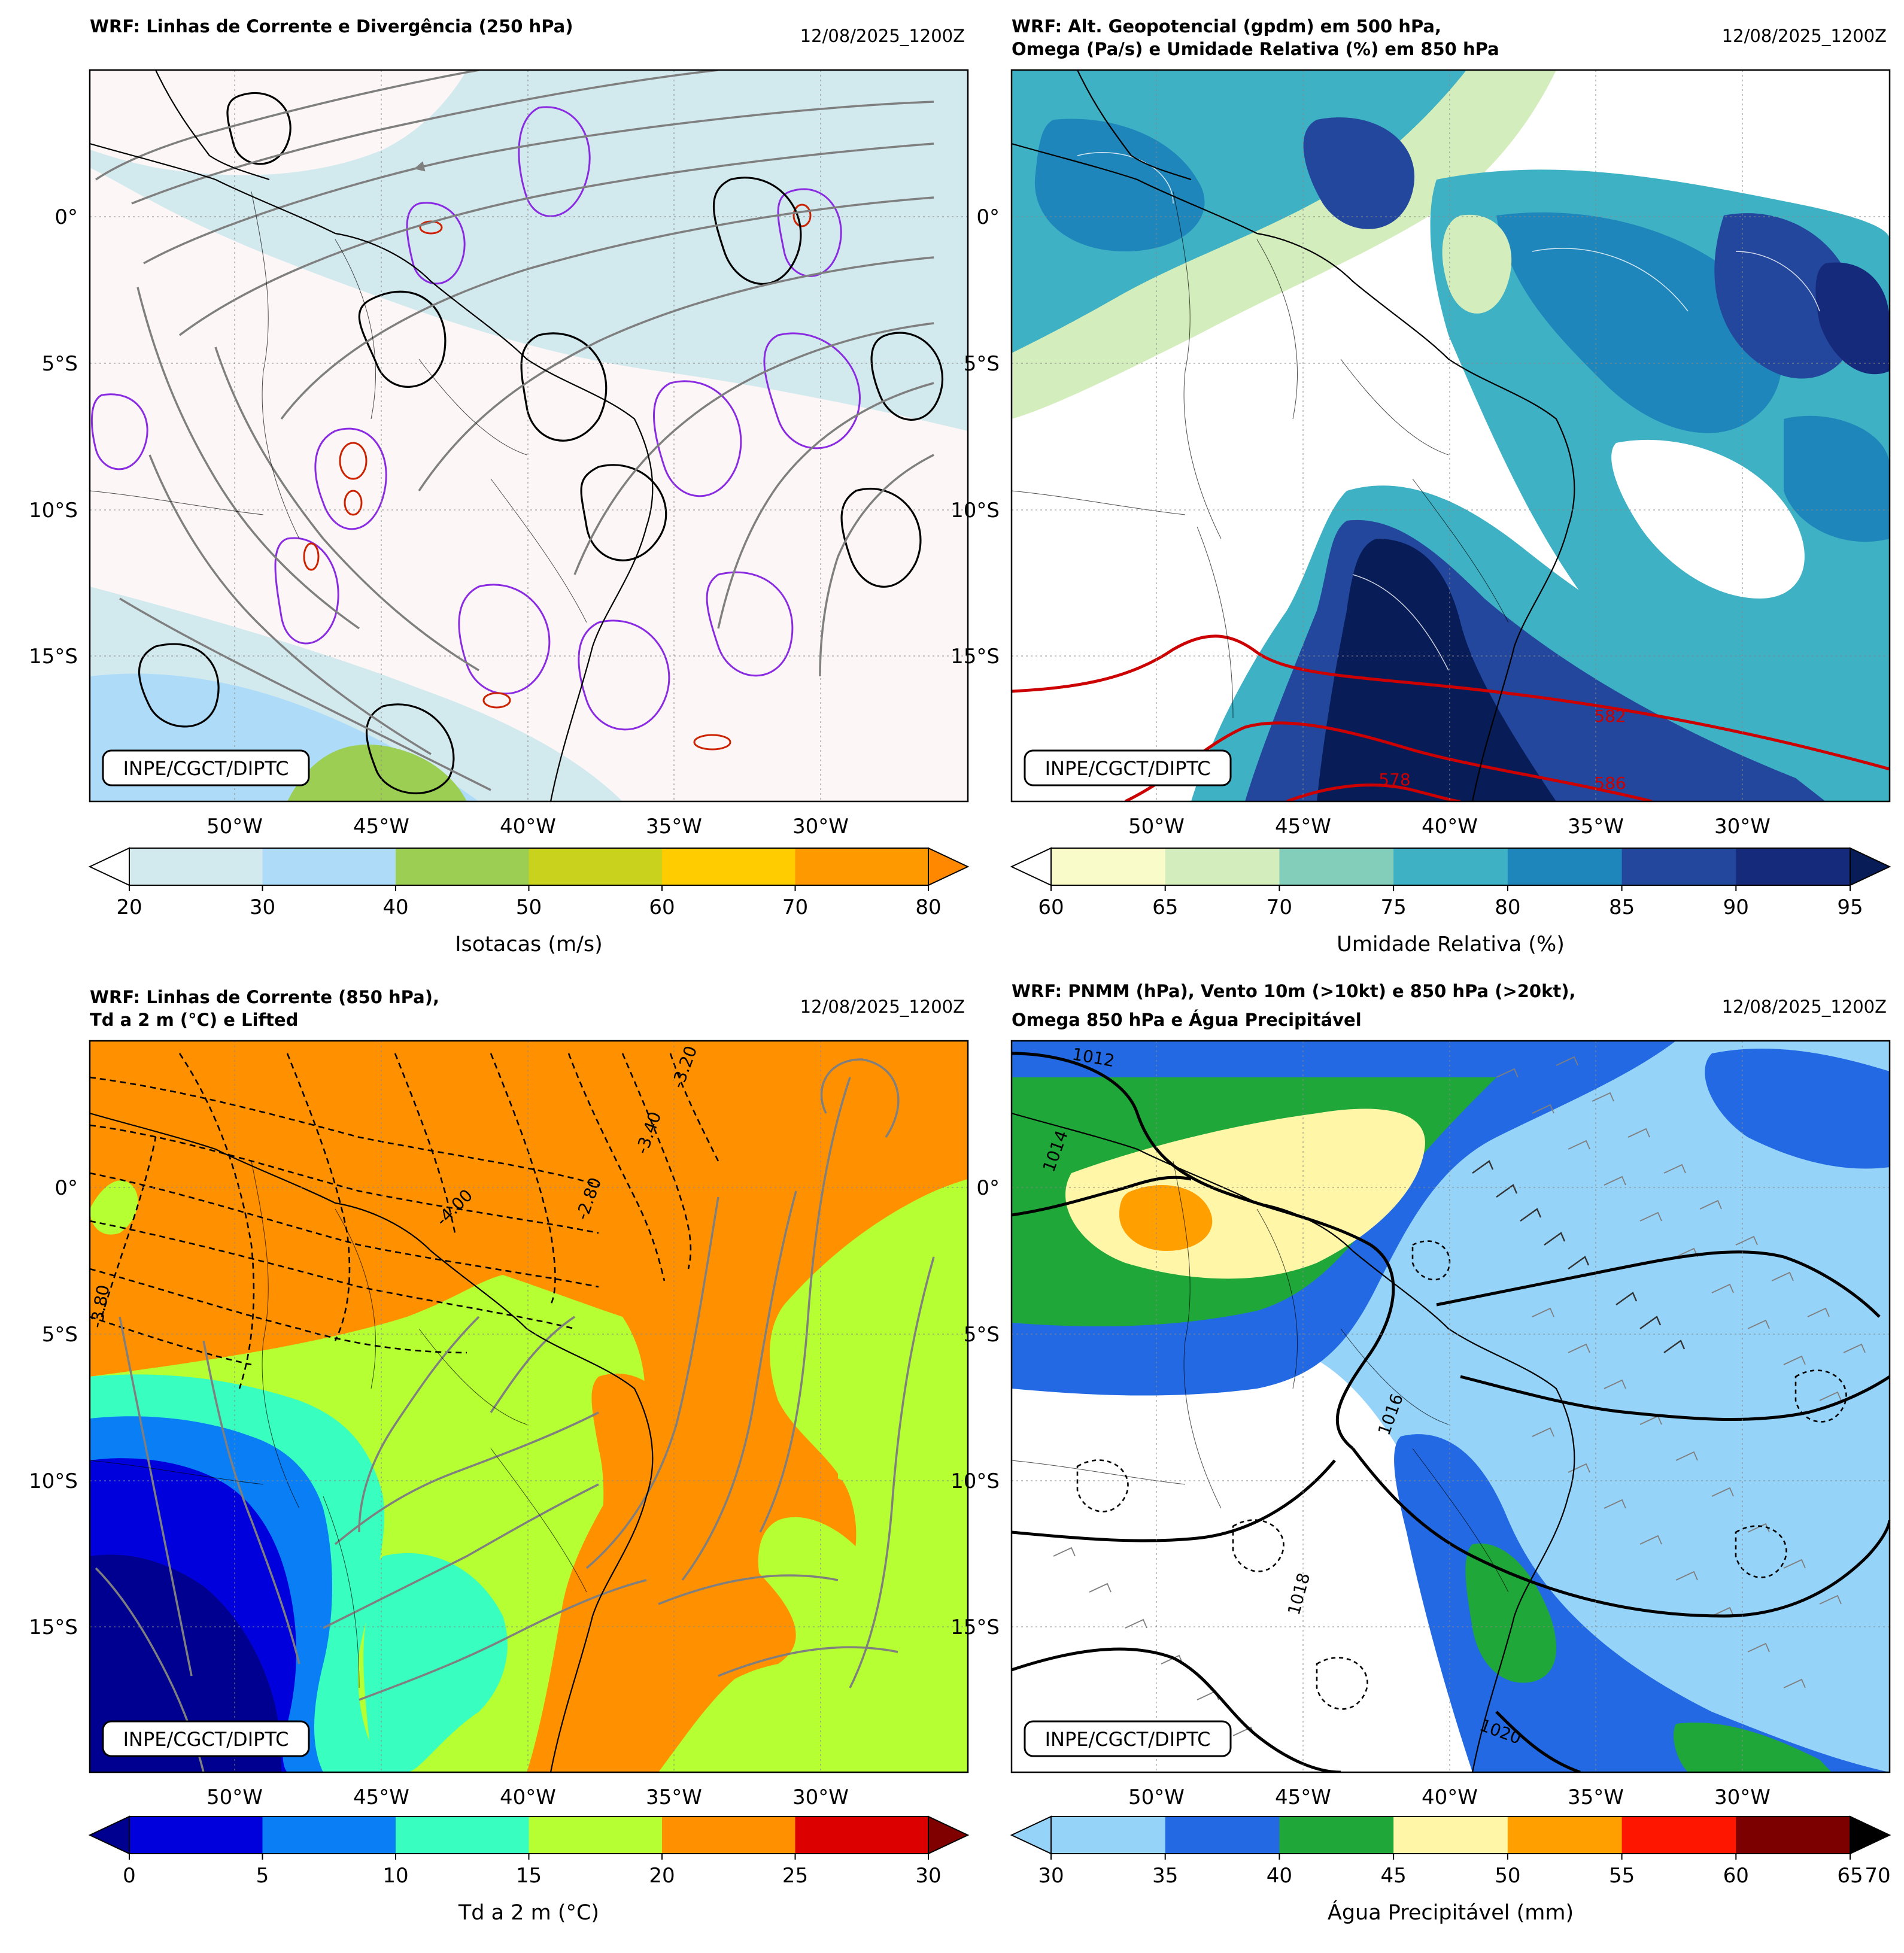 This screenshot has height=1953, width=1904. Describe the element at coordinates (1736, 907) in the screenshot. I see `colorbar-tick-label: 90` at that location.